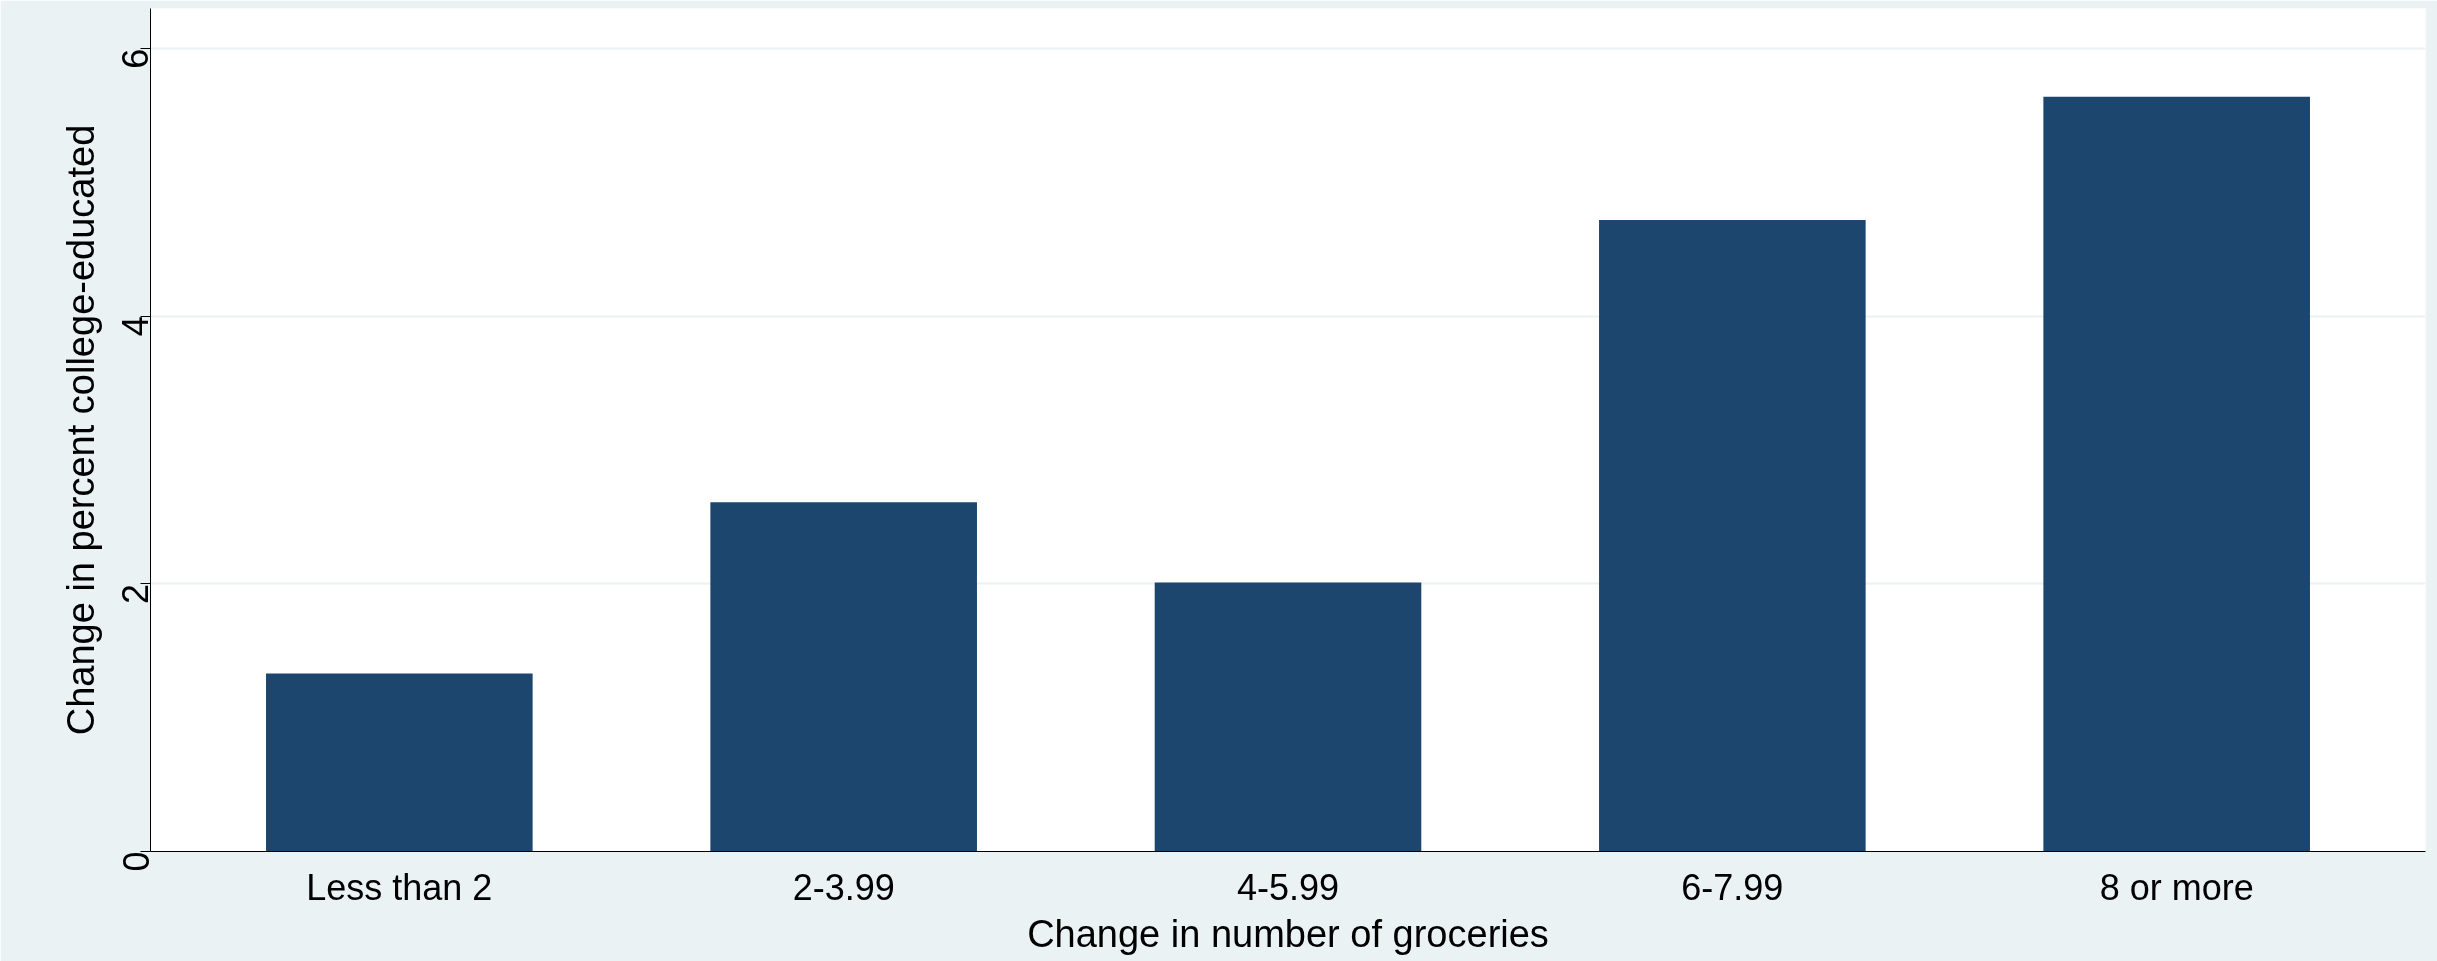  What do you see at coordinates (1288, 887) in the screenshot?
I see `x-tick-label: 4-5.99` at bounding box center [1288, 887].